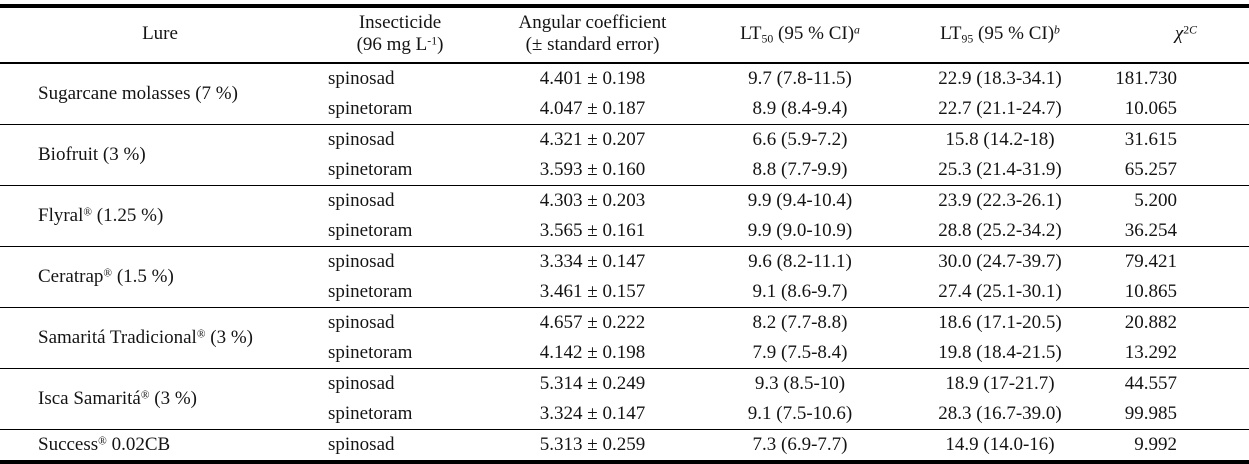 The height and width of the screenshot is (464, 1249). I want to click on chi-square-cell: 181.730, so click(1146, 78).